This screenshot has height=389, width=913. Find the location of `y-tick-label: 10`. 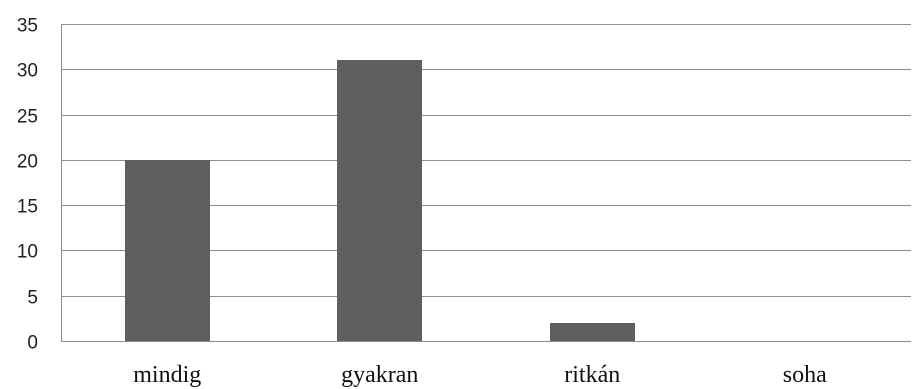

y-tick-label: 10 is located at coordinates (27, 252).